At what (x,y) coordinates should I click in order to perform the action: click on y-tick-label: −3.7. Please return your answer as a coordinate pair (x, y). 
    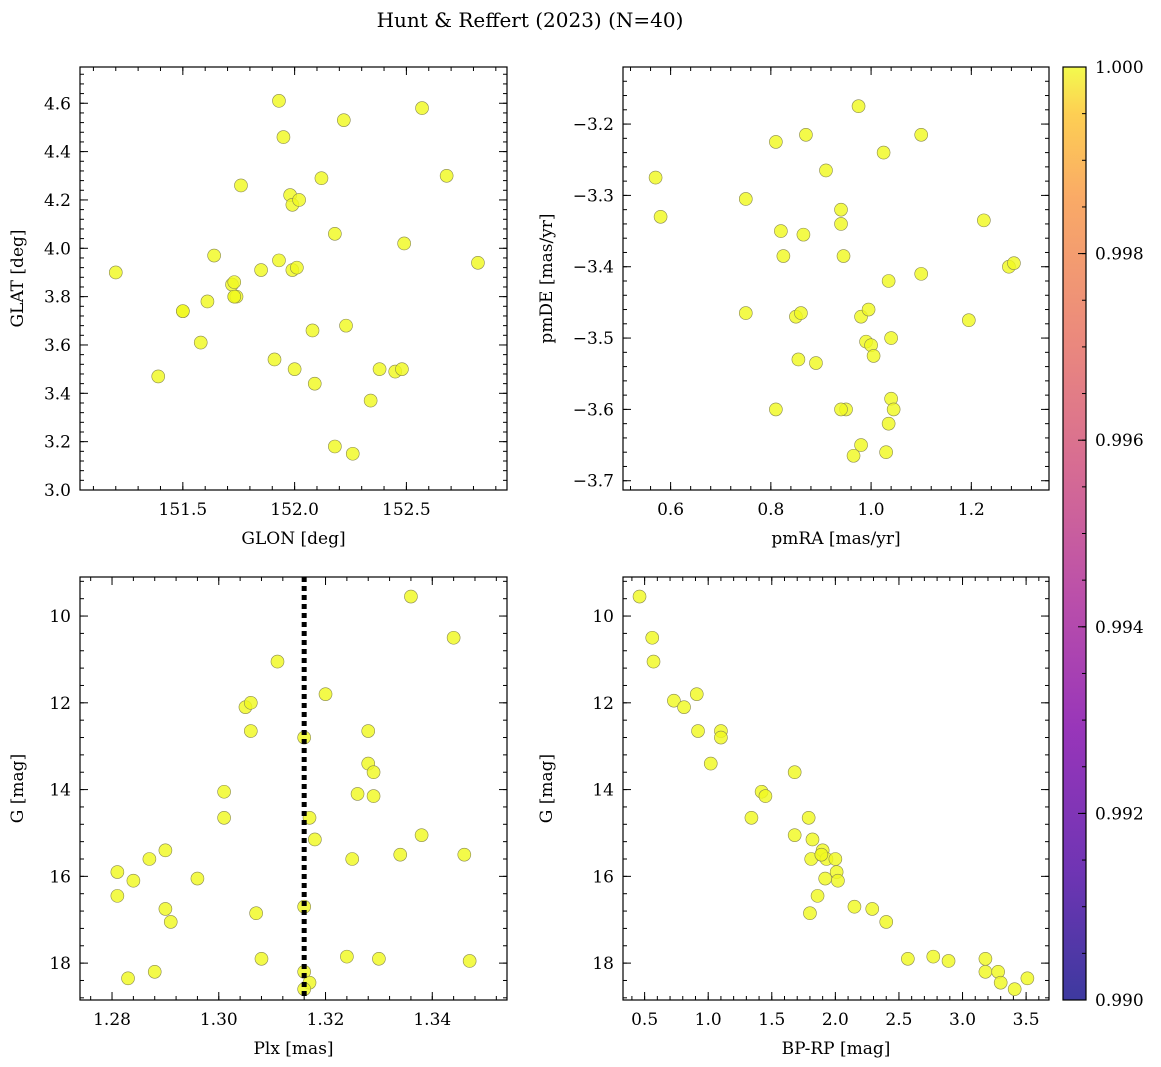
    Looking at the image, I should click on (593, 482).